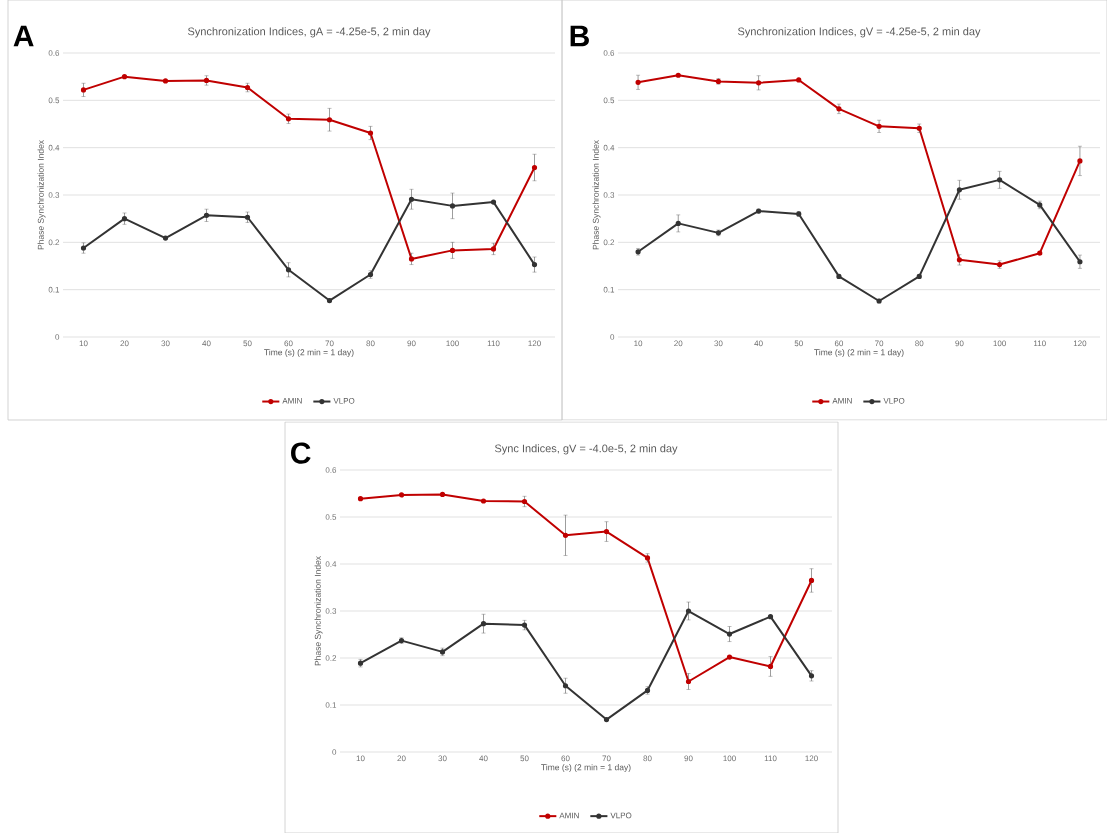 Image resolution: width=1107 pixels, height=833 pixels. I want to click on y-tick-label: 0.2, so click(54, 242).